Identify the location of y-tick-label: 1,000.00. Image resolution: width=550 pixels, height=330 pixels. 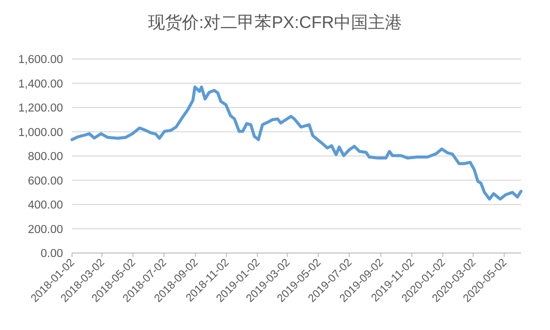
(40, 132).